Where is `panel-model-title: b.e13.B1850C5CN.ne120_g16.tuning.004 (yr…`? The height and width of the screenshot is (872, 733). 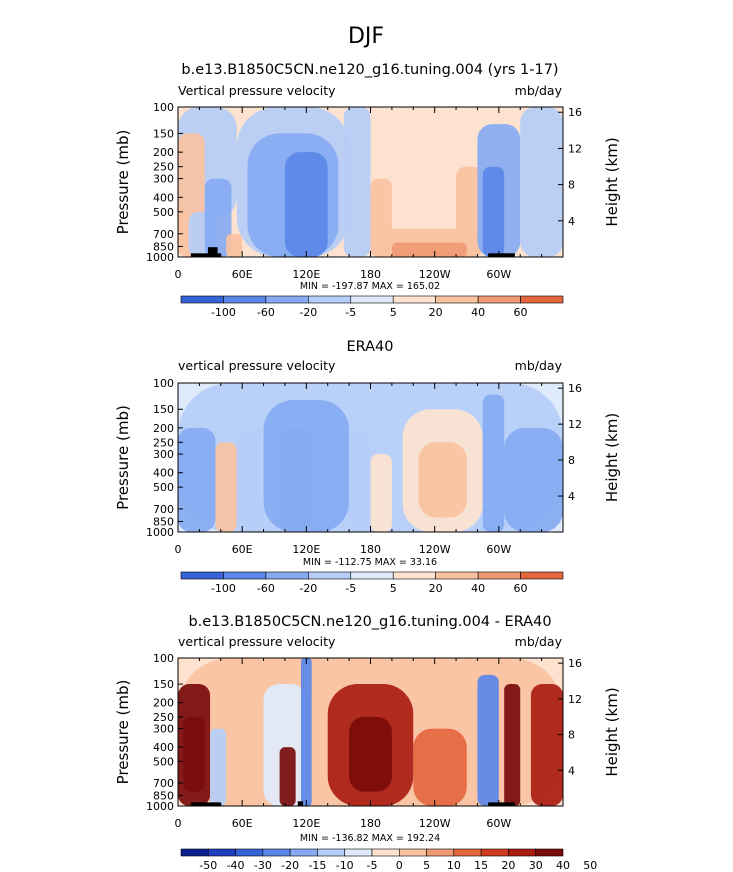
panel-model-title: b.e13.B1850C5CN.ne120_g16.tuning.004 (yr… is located at coordinates (369, 70).